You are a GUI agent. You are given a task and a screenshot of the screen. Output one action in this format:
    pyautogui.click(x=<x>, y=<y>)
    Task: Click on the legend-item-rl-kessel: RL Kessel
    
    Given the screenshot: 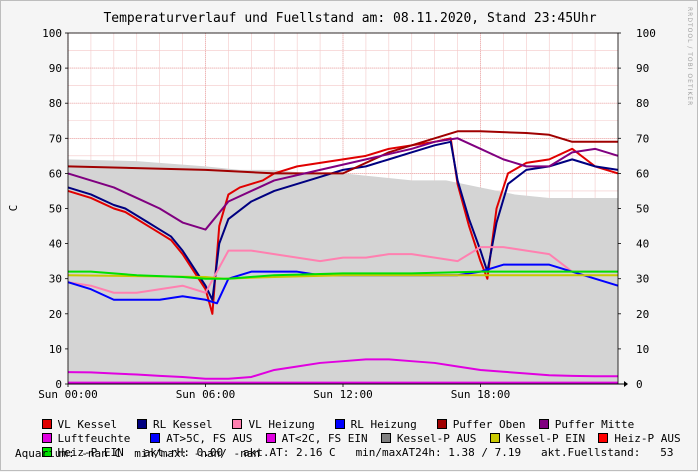 What is the action you would take?
    pyautogui.click(x=174, y=424)
    